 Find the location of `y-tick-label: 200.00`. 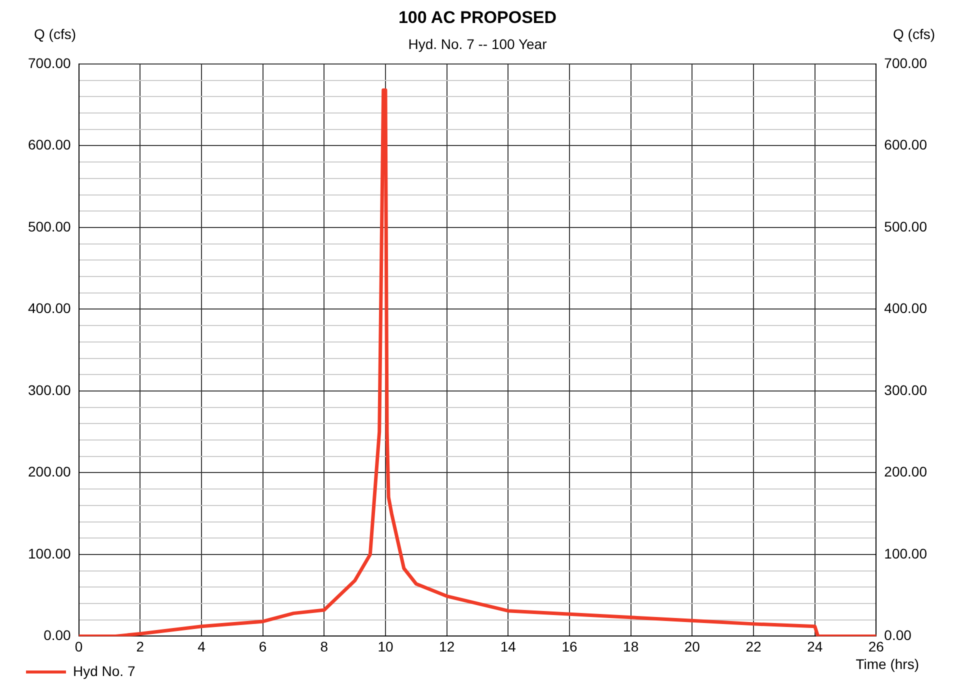

y-tick-label: 200.00 is located at coordinates (50, 472).